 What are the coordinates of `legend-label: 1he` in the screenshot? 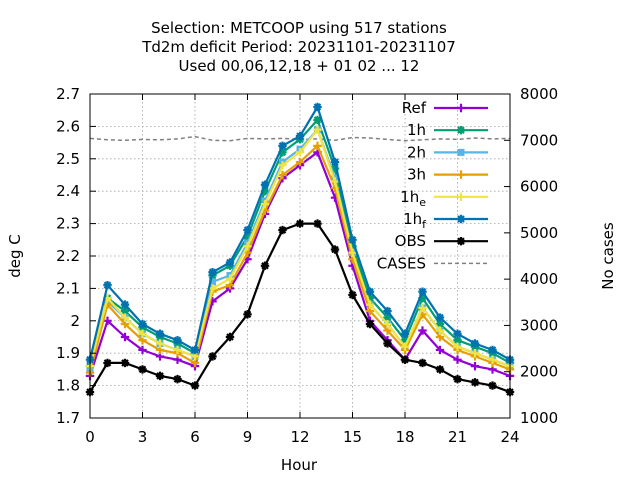 It's located at (413, 198).